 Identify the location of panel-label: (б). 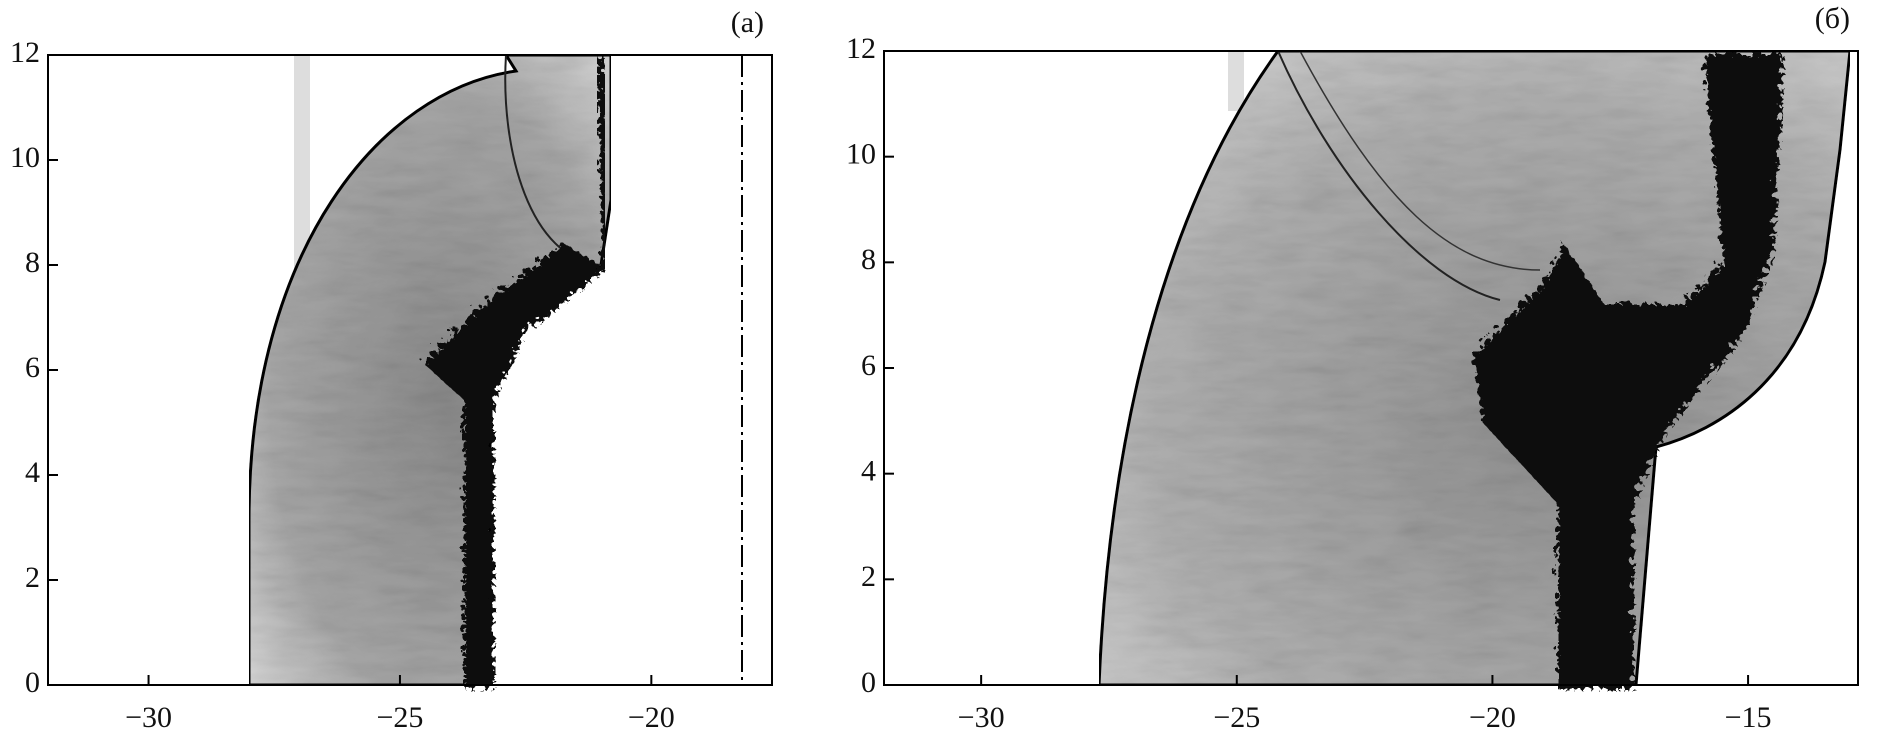
(1832, 18).